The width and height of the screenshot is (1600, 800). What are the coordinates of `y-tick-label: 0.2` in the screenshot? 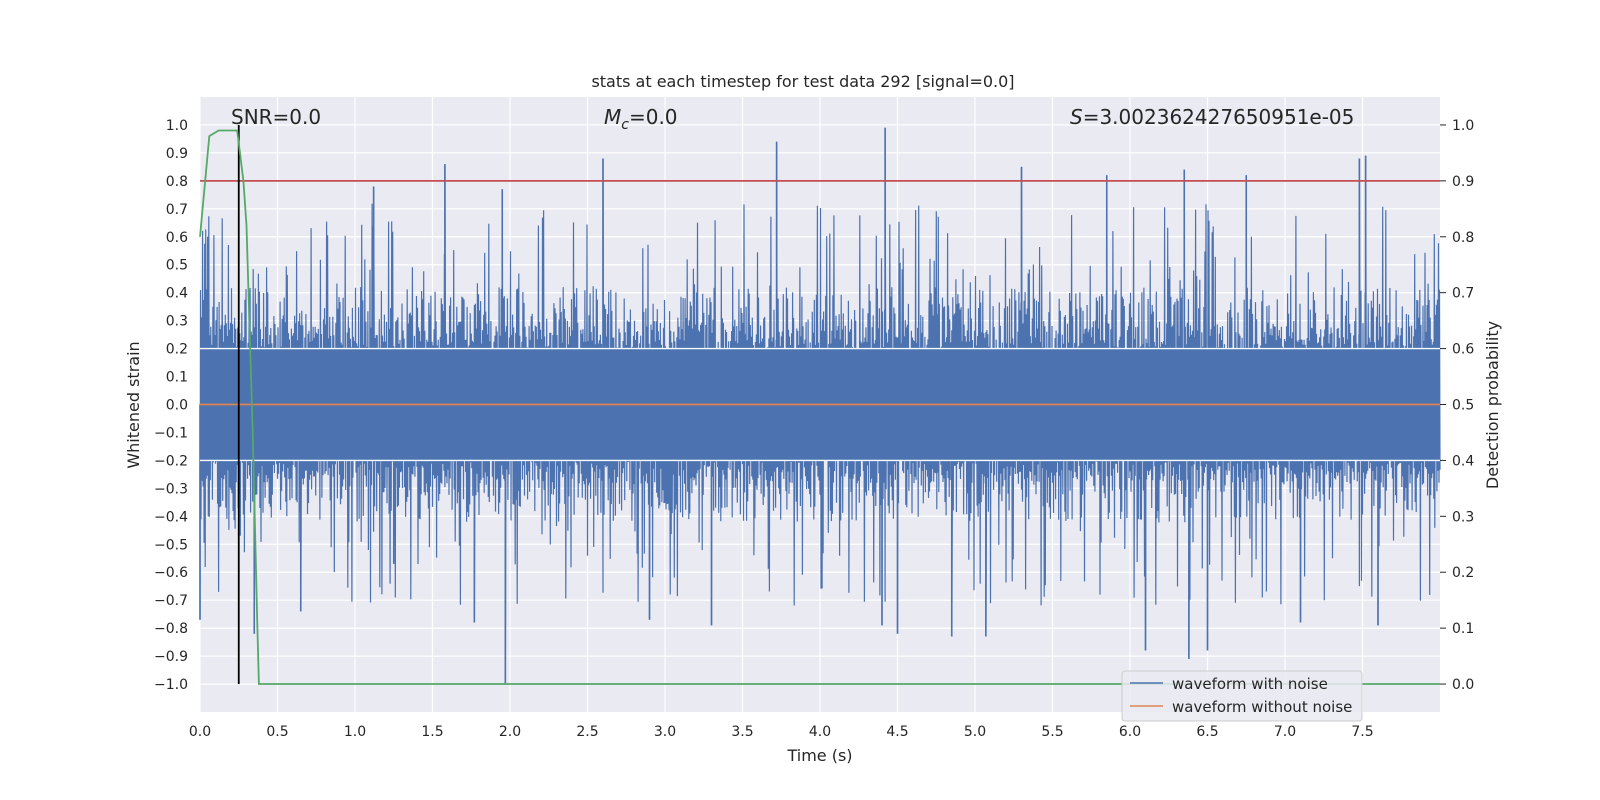 It's located at (177, 350).